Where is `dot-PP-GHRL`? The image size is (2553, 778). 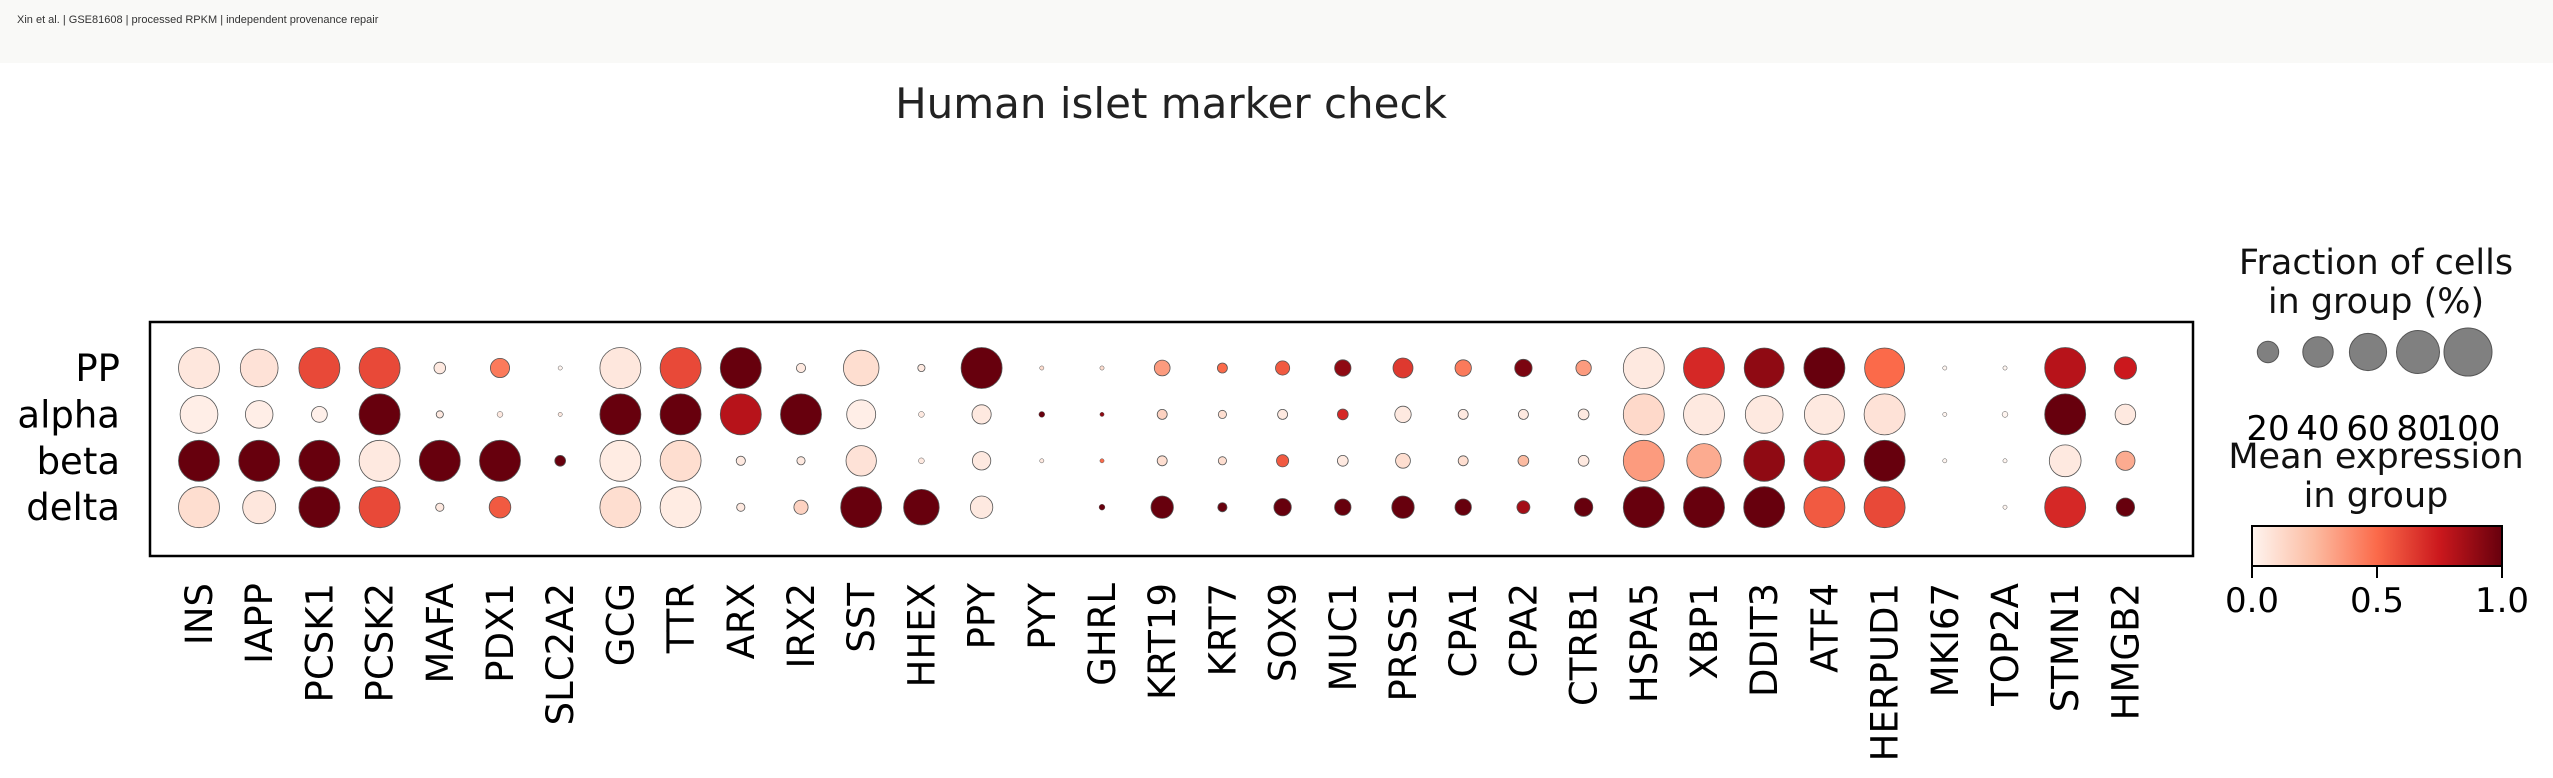
dot-PP-GHRL is located at coordinates (1102, 368).